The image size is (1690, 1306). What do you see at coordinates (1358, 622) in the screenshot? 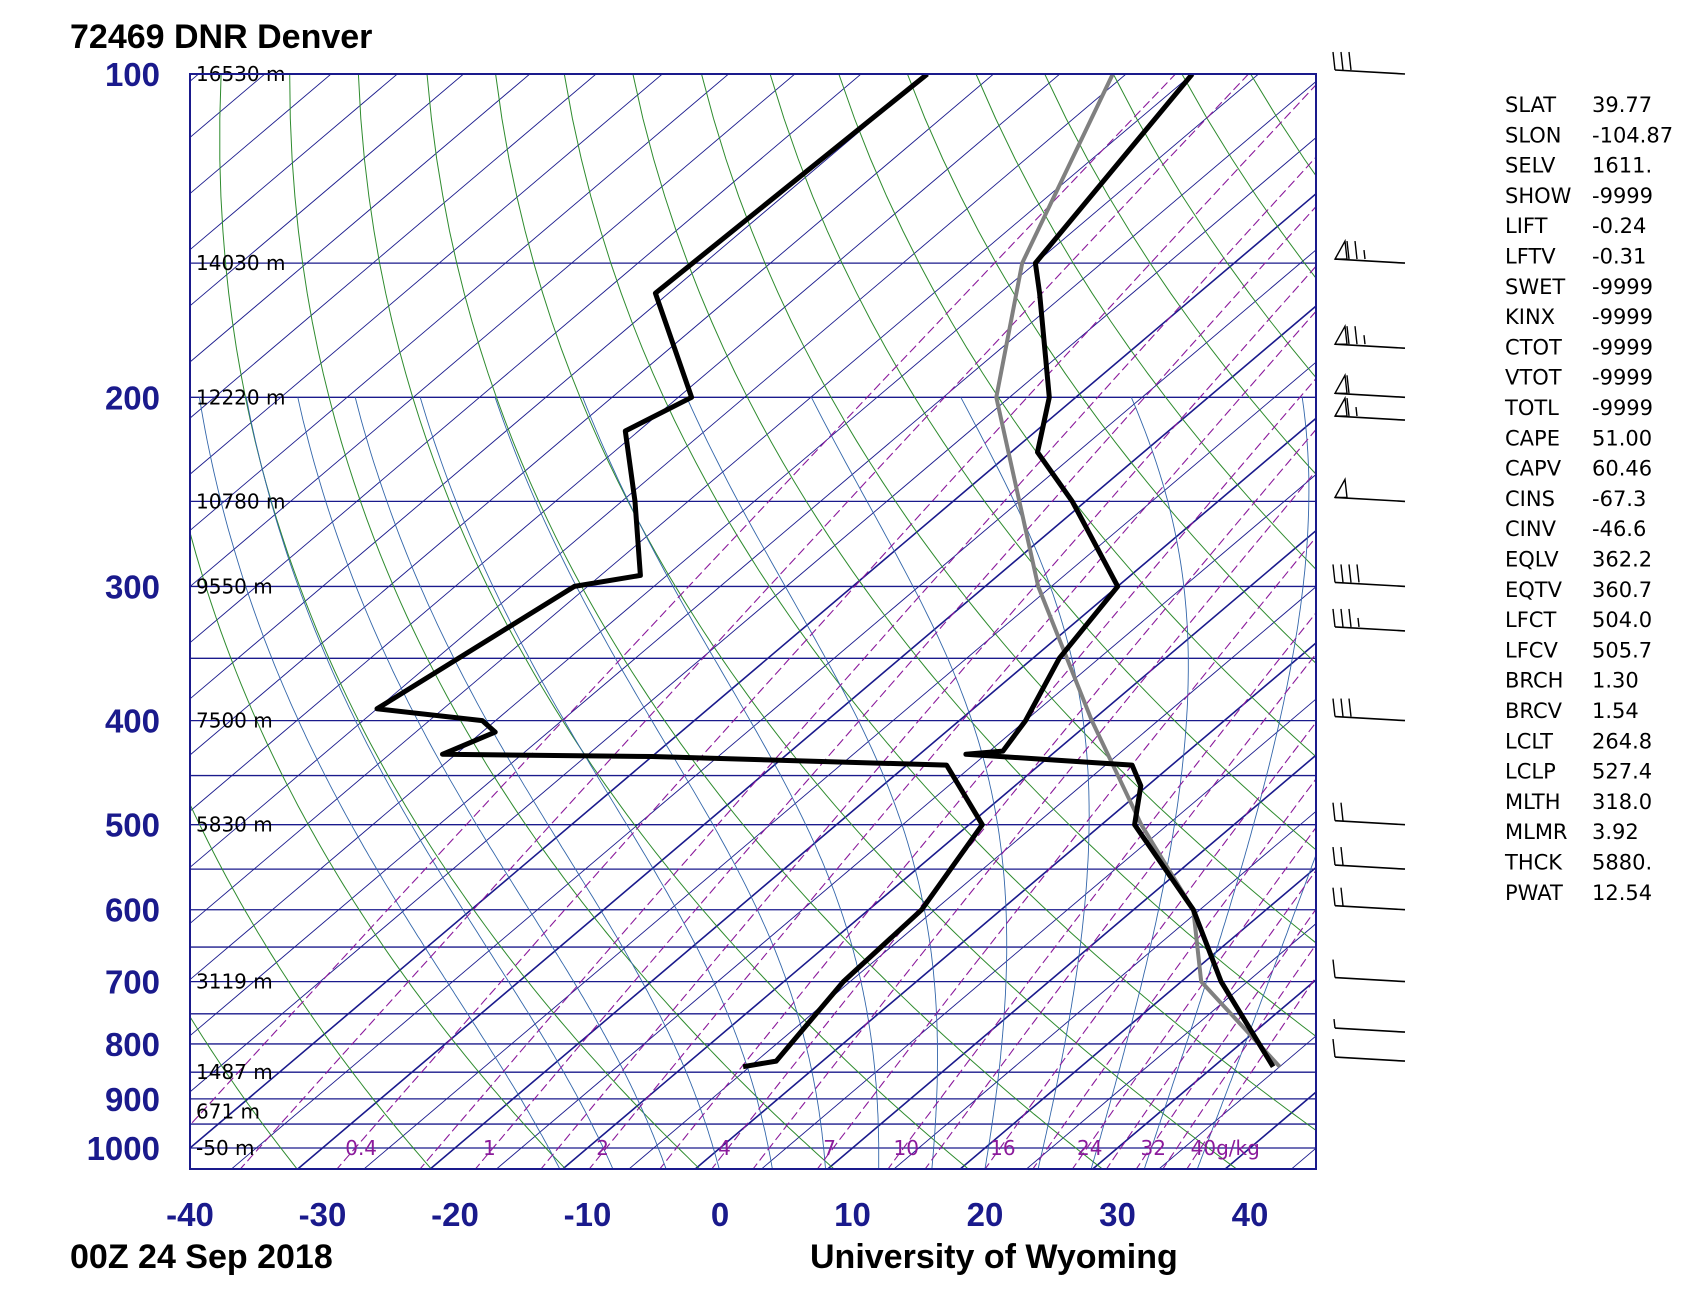
I see `wind-barb-halfflag` at bounding box center [1358, 622].